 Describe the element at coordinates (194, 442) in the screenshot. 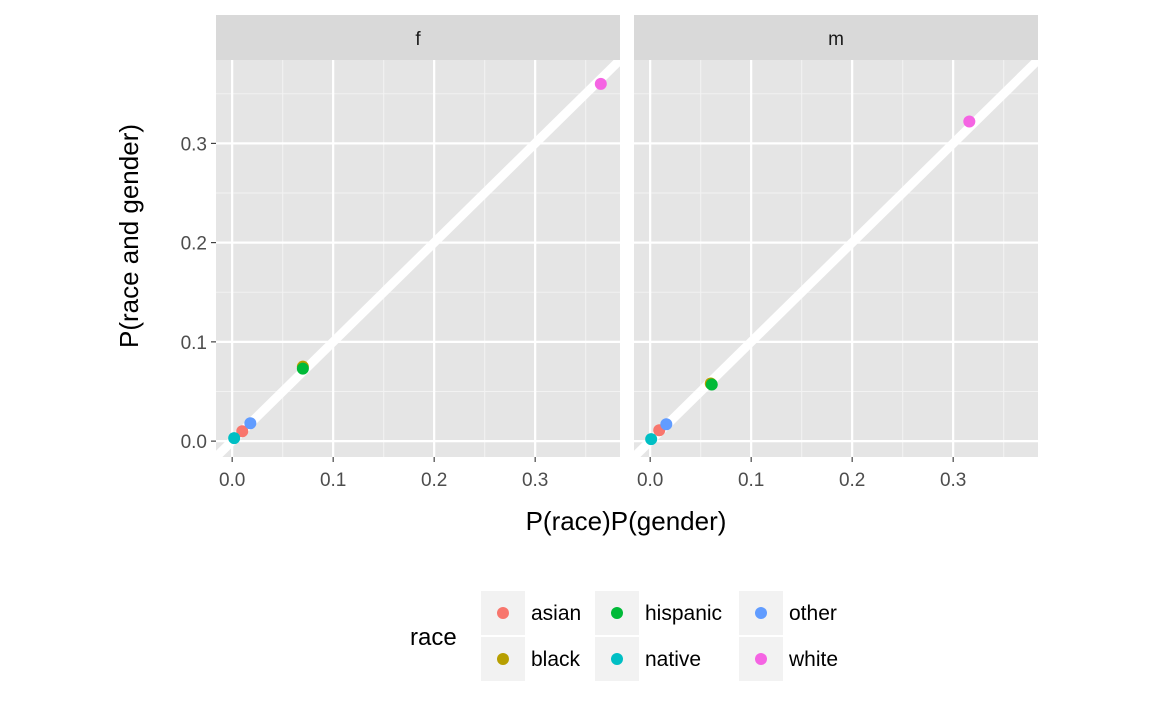

I see `y-tick-label: 0.0` at that location.